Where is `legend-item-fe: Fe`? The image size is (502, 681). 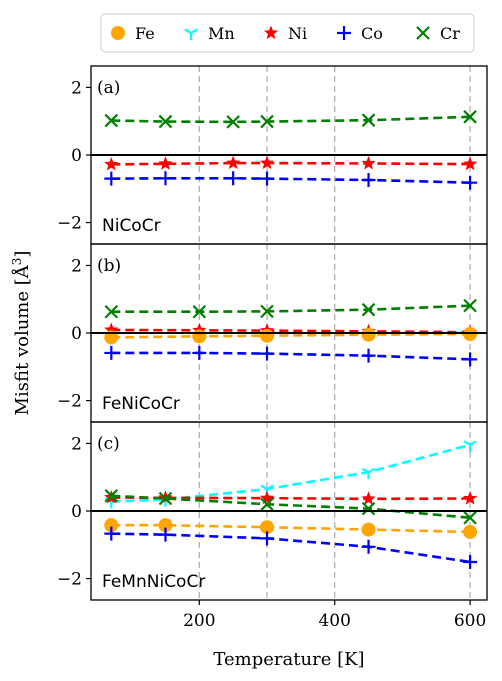
legend-item-fe: Fe is located at coordinates (133, 33).